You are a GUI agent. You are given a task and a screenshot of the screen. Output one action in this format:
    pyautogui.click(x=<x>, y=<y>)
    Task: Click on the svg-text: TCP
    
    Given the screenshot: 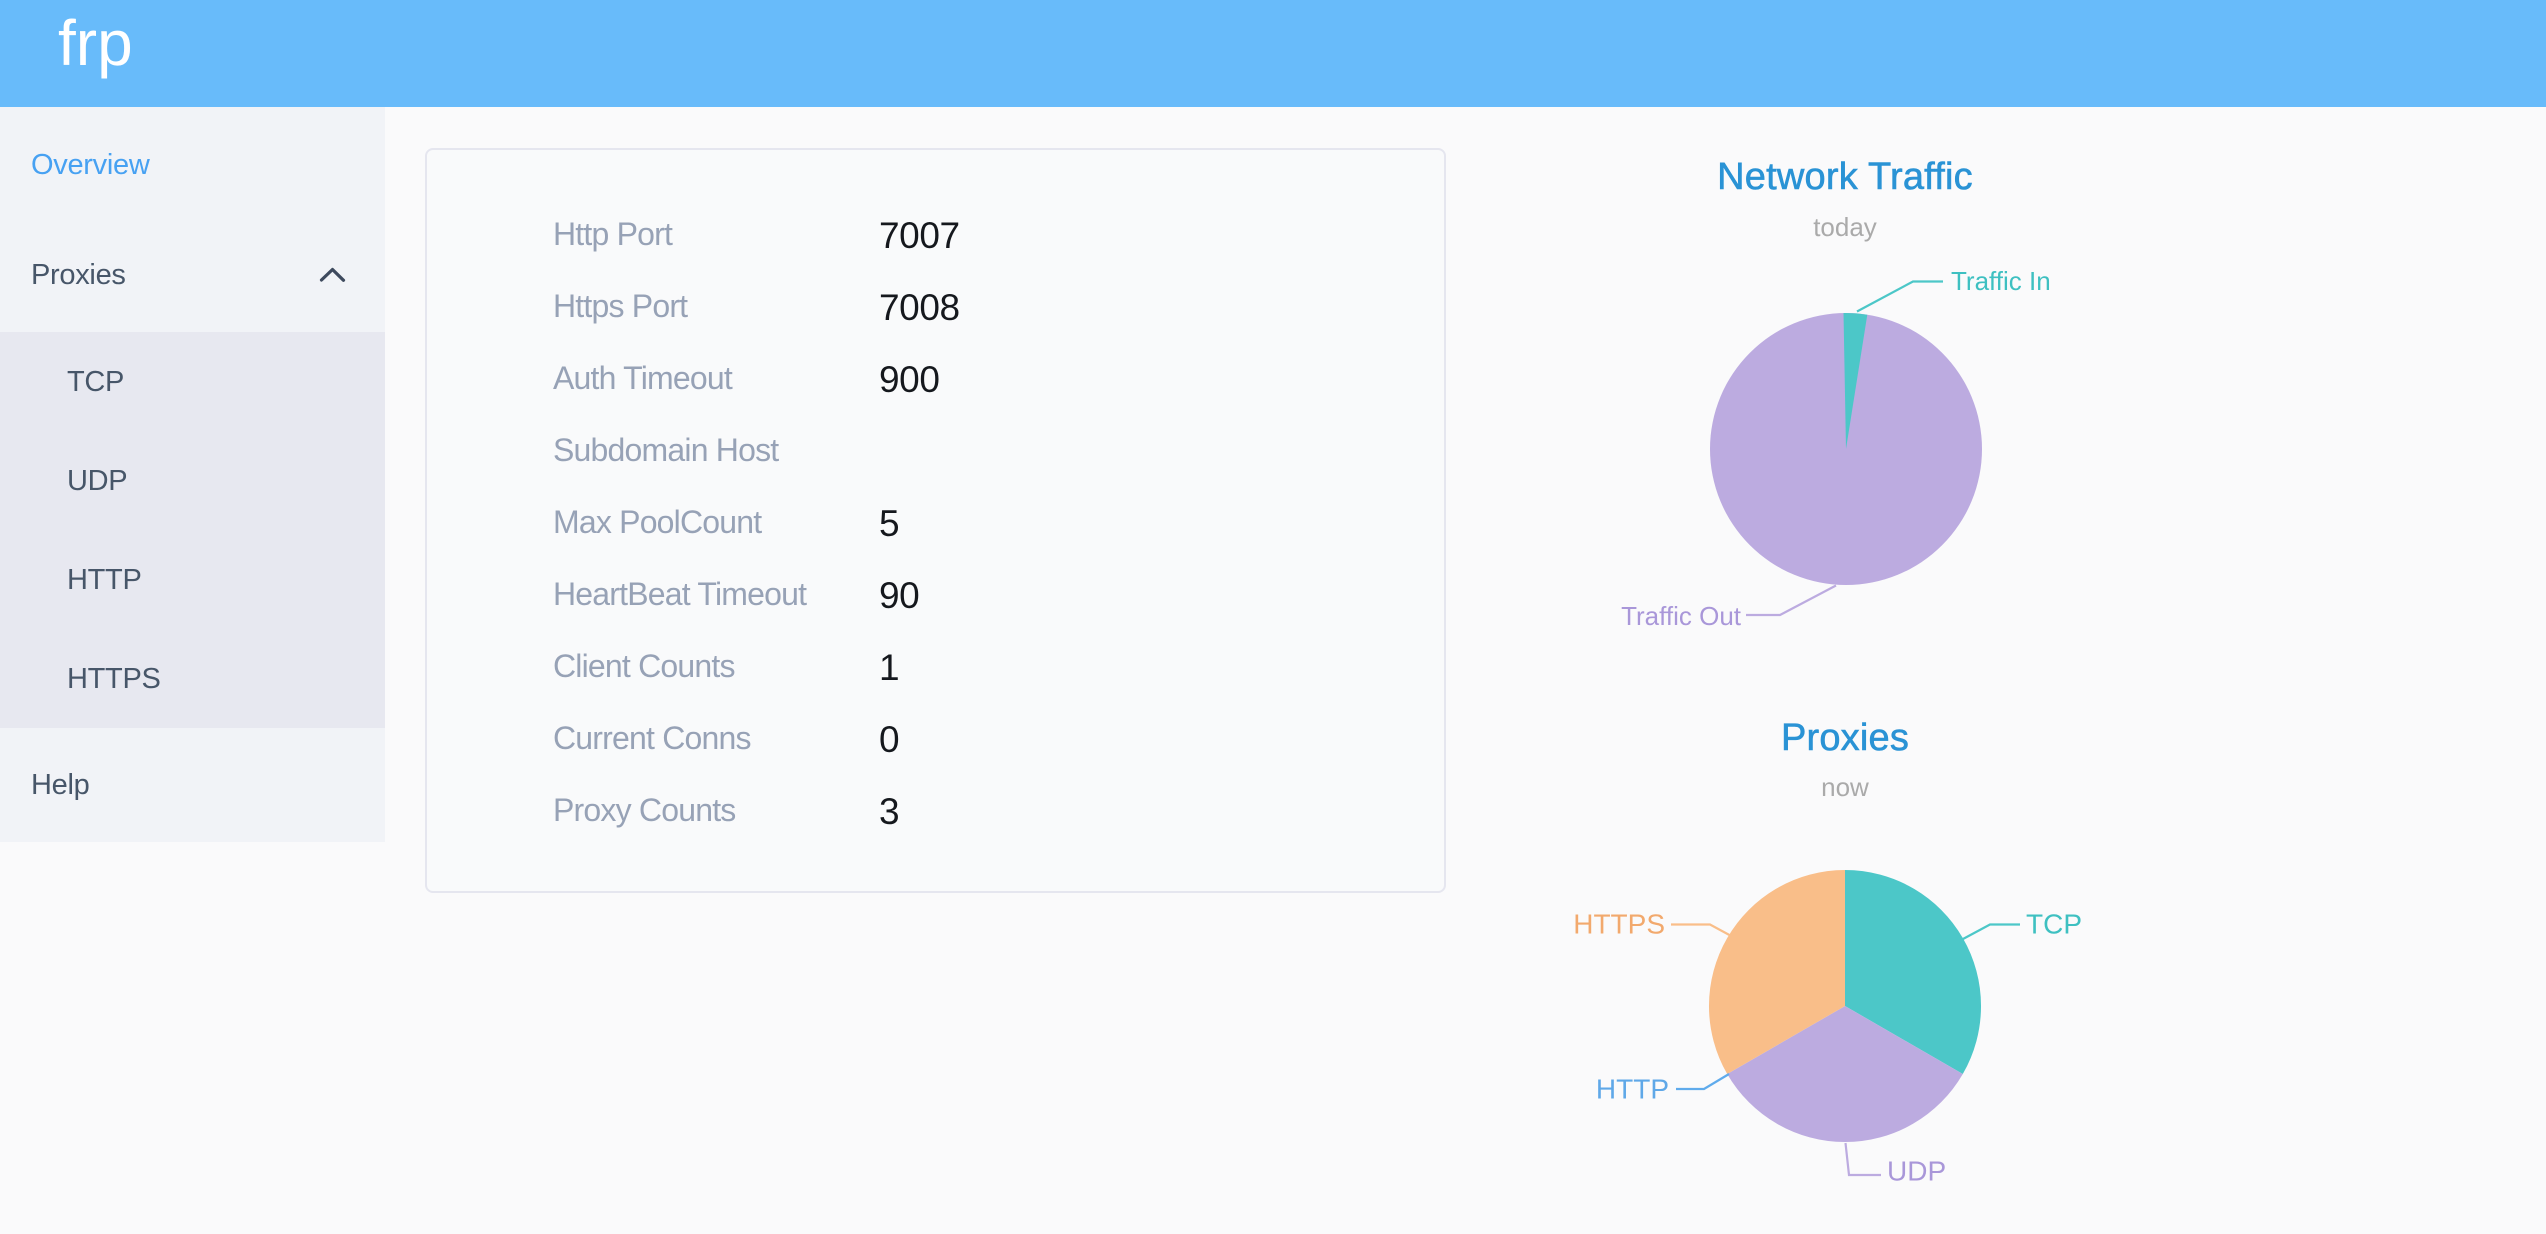 What is the action you would take?
    pyautogui.click(x=2054, y=924)
    